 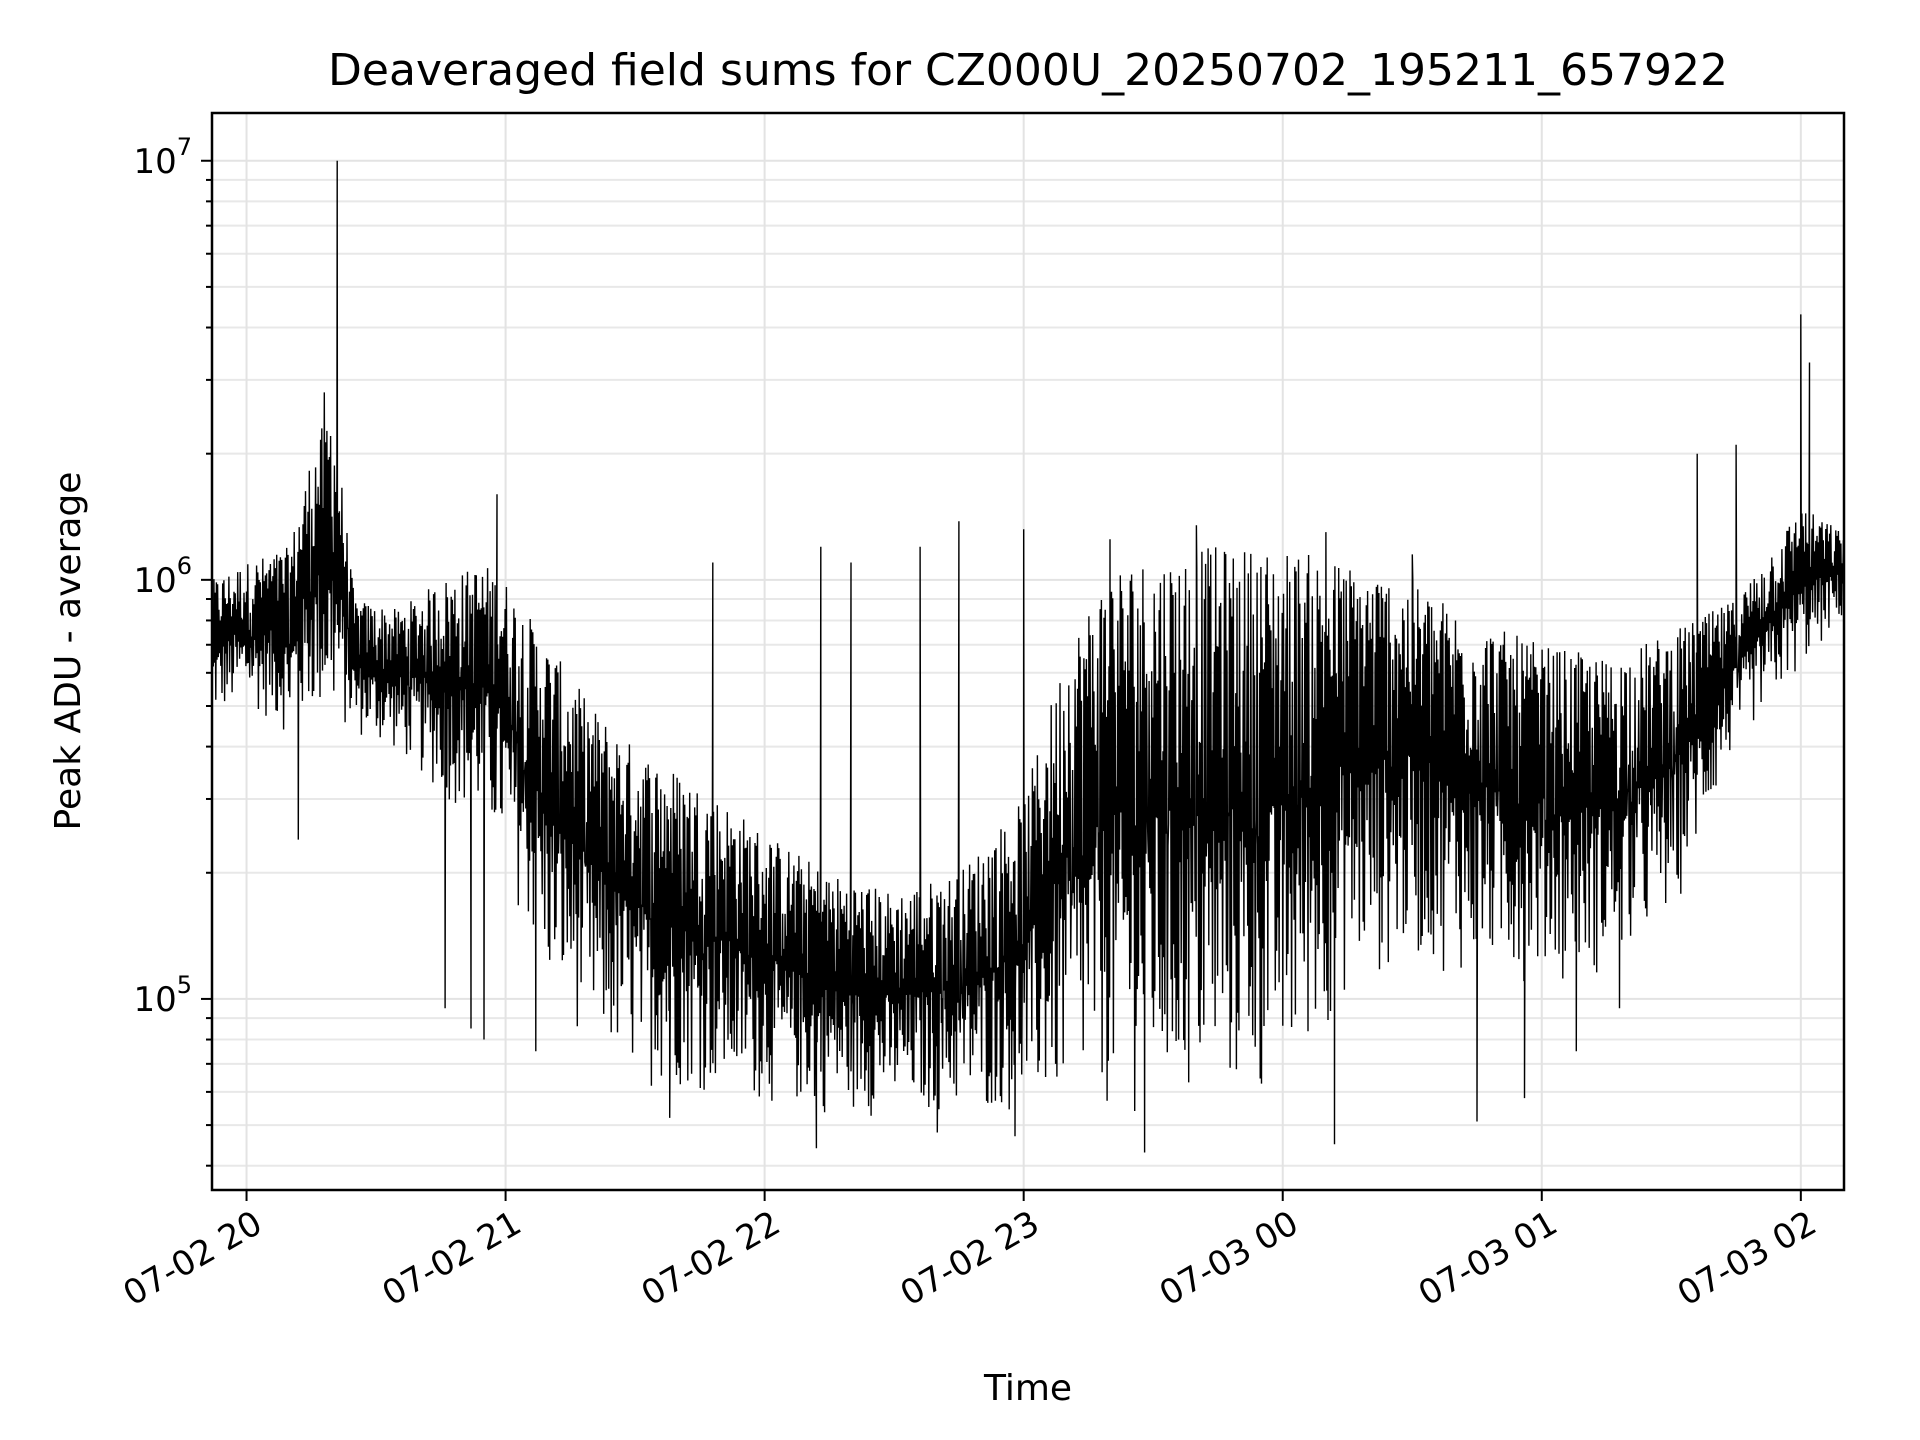 I want to click on y-tick-label: 10⁶, so click(x=162, y=576).